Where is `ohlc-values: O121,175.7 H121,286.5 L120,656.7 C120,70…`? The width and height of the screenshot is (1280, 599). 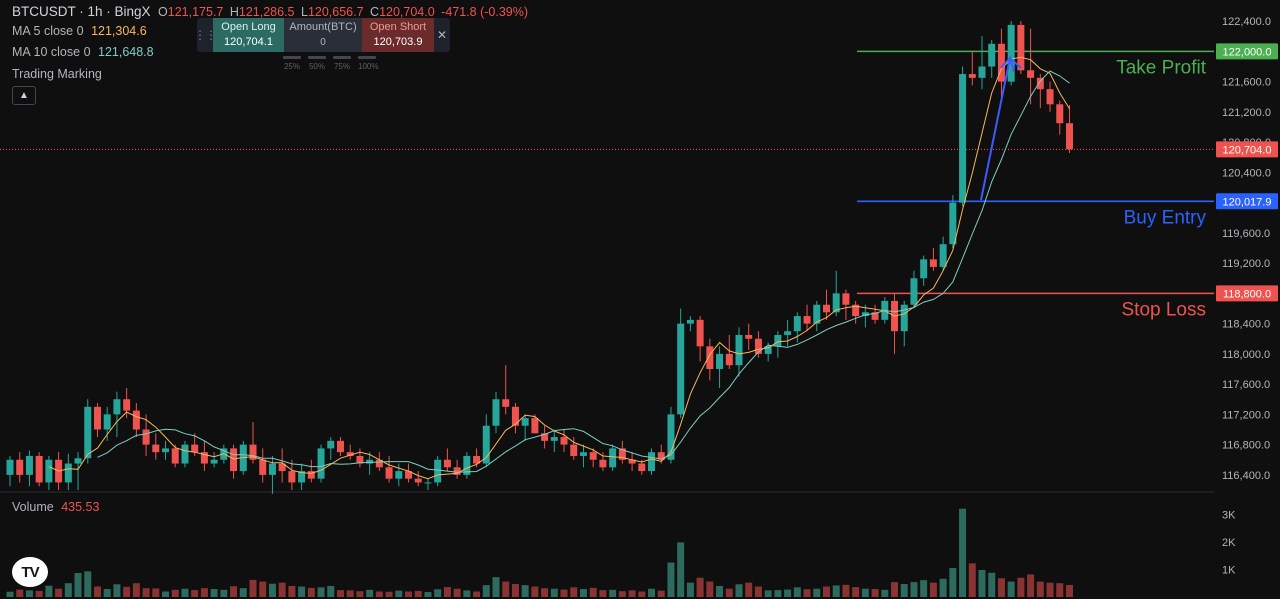 ohlc-values: O121,175.7 H121,286.5 L120,656.7 C120,70… is located at coordinates (345, 12).